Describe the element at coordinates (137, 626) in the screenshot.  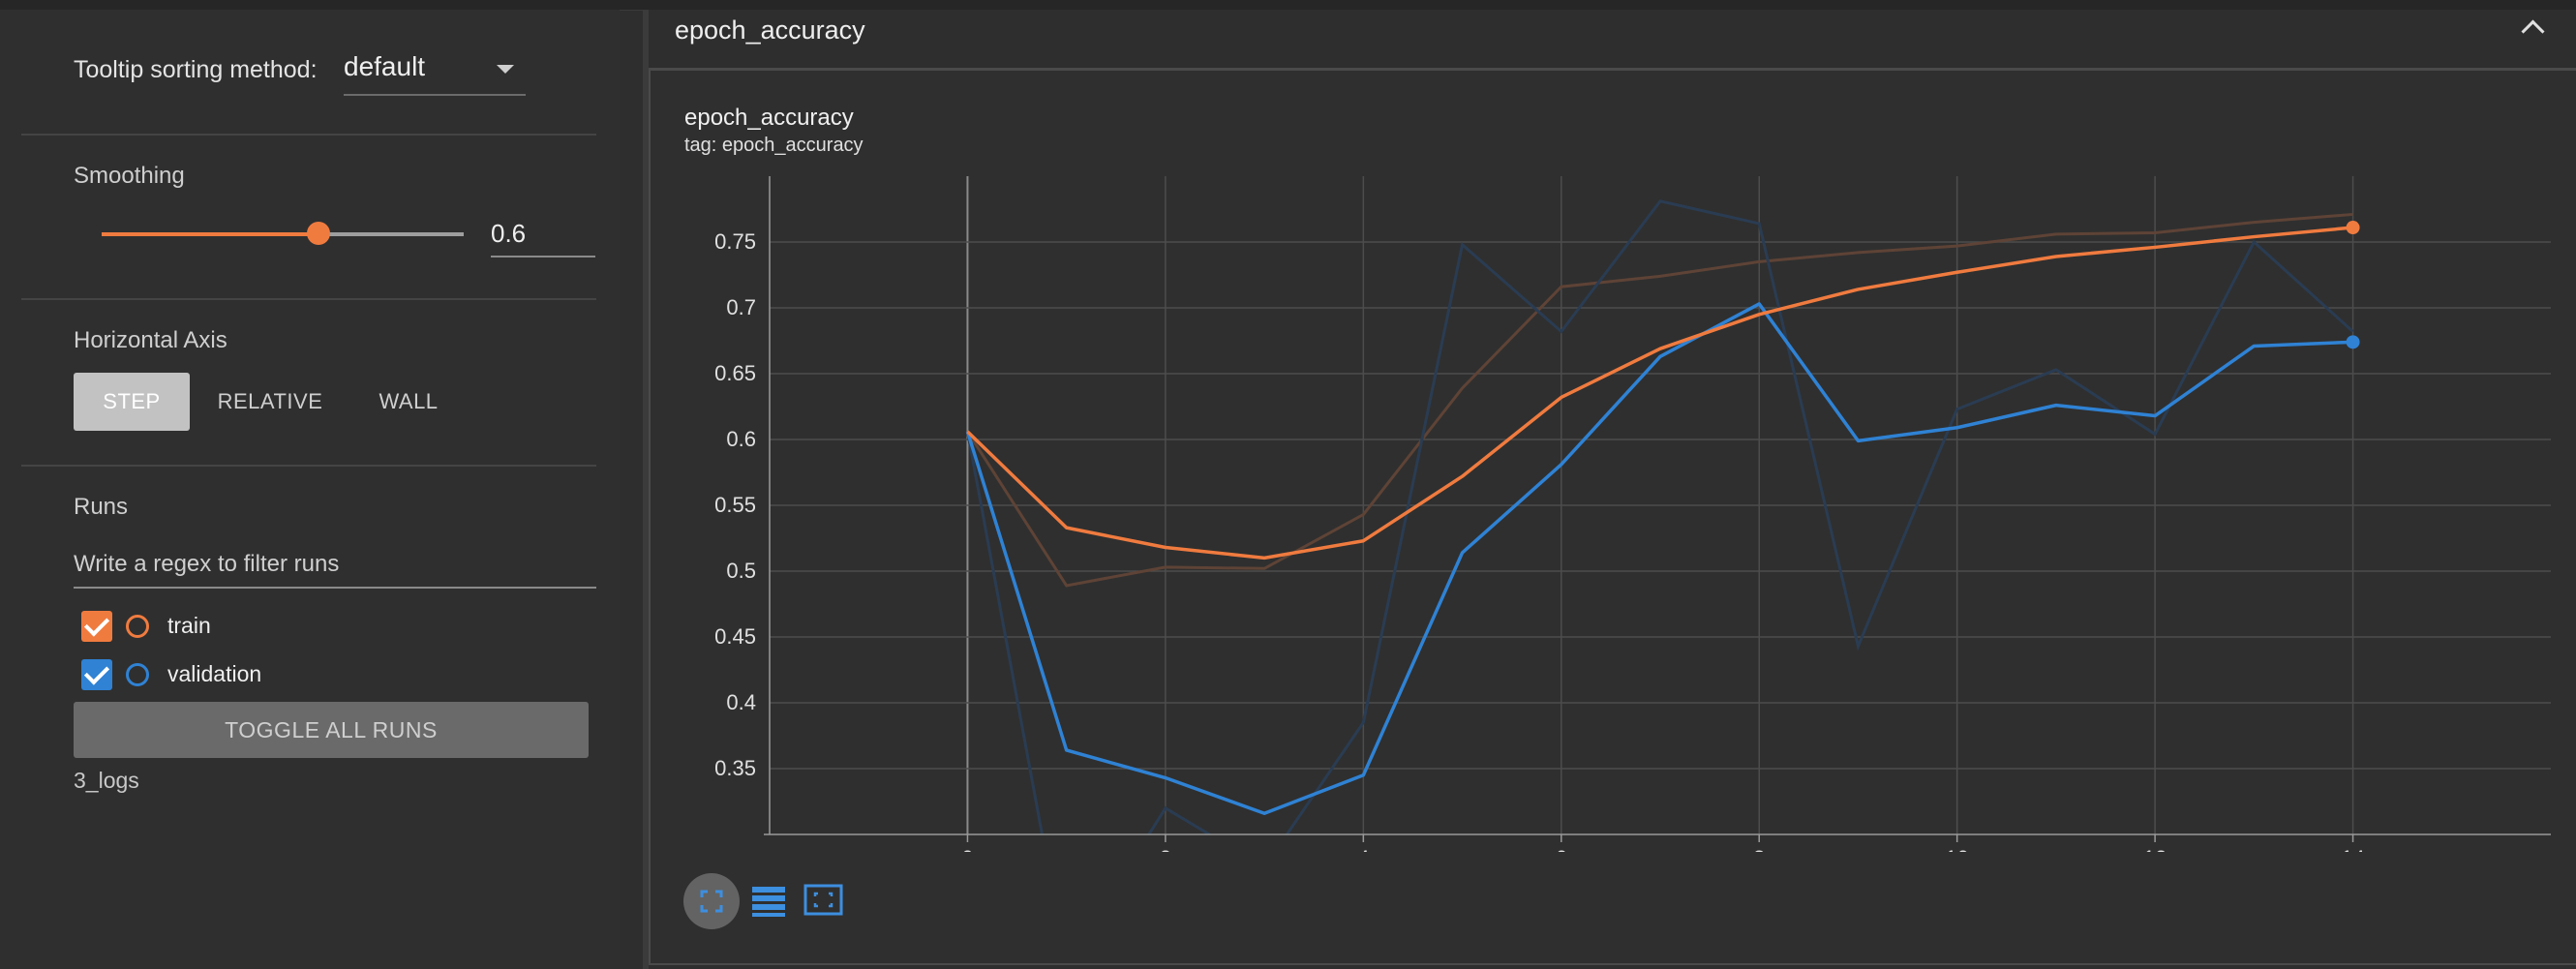
I see `run-color-icon-train` at that location.